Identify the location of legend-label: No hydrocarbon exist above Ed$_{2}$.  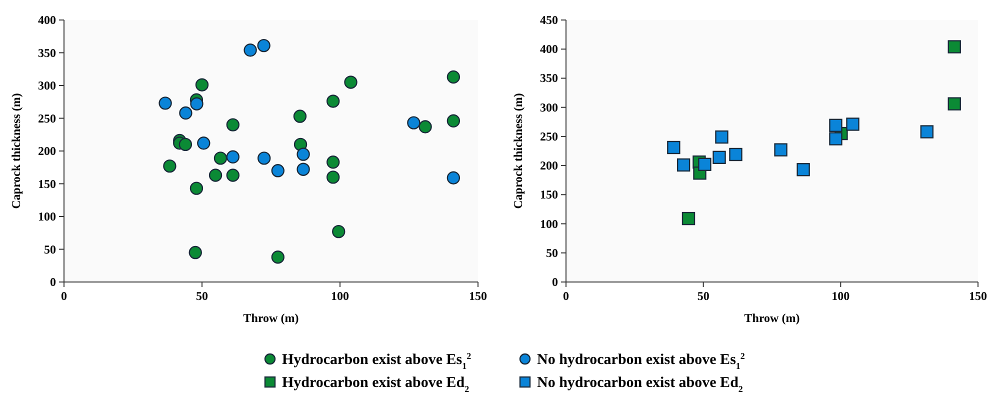
(640, 384).